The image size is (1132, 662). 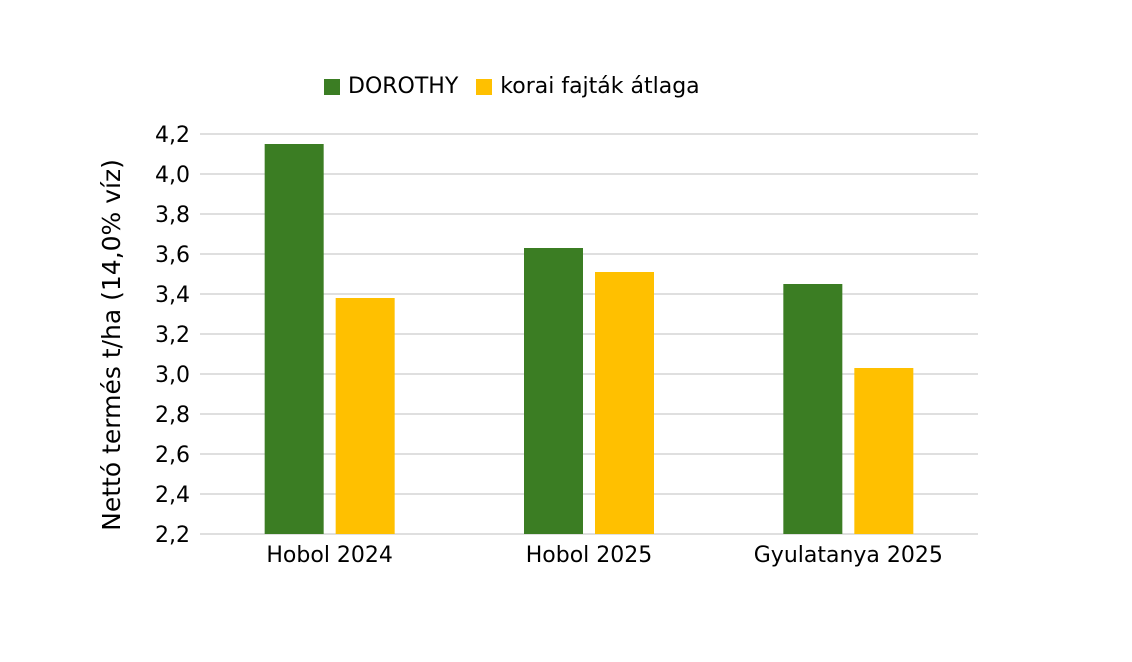 I want to click on y-tick-label: 2,2, so click(x=172, y=535).